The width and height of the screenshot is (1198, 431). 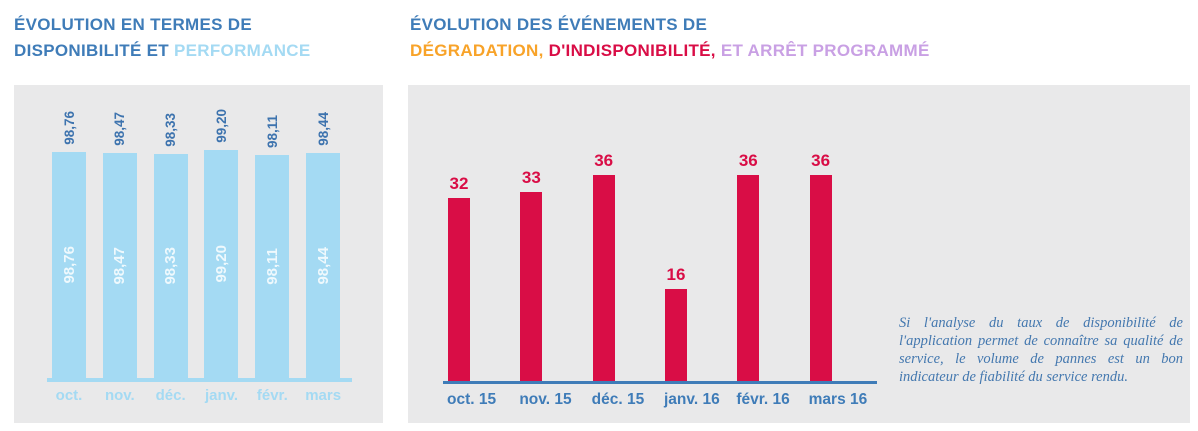 I want to click on month-label: févr., so click(x=272, y=395).